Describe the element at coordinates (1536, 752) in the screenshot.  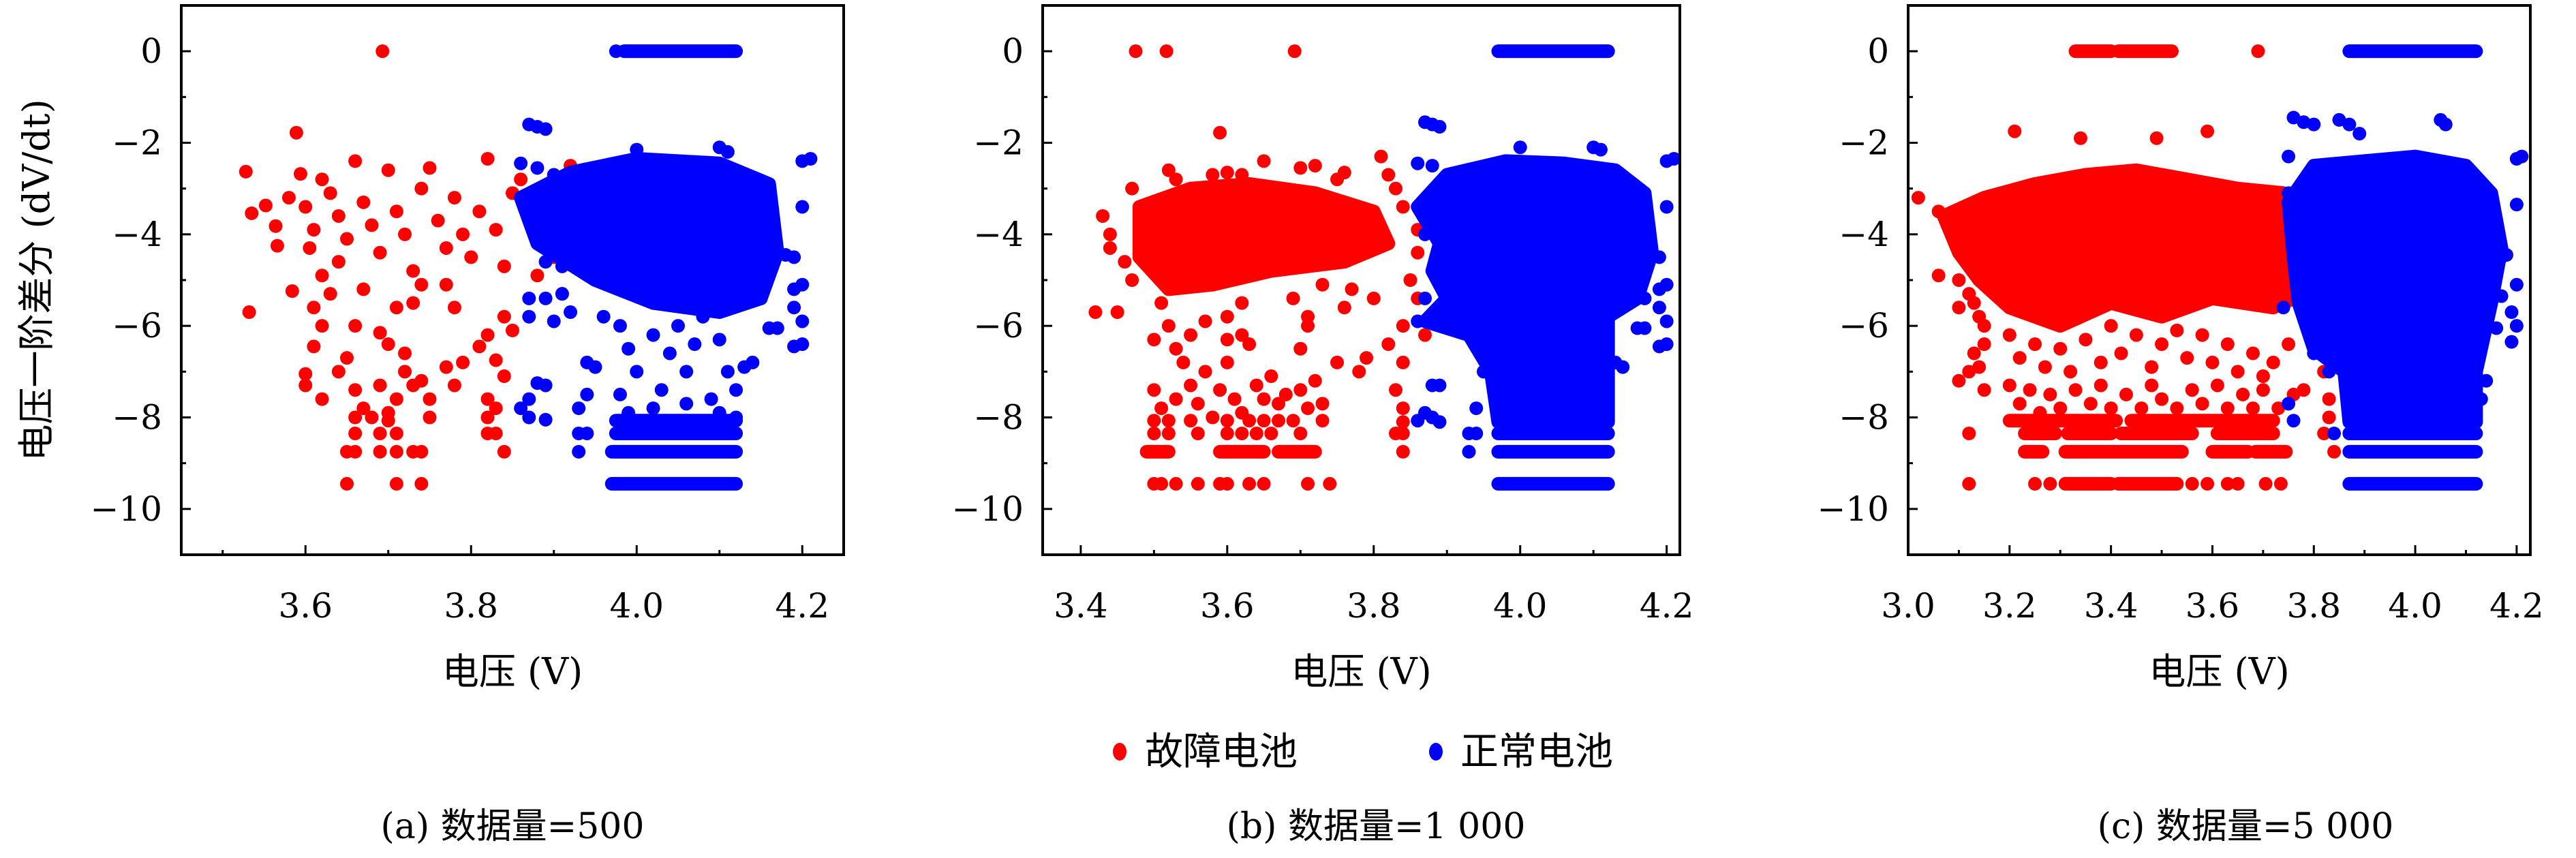
I see `legend-label-normal: 正常电池` at that location.